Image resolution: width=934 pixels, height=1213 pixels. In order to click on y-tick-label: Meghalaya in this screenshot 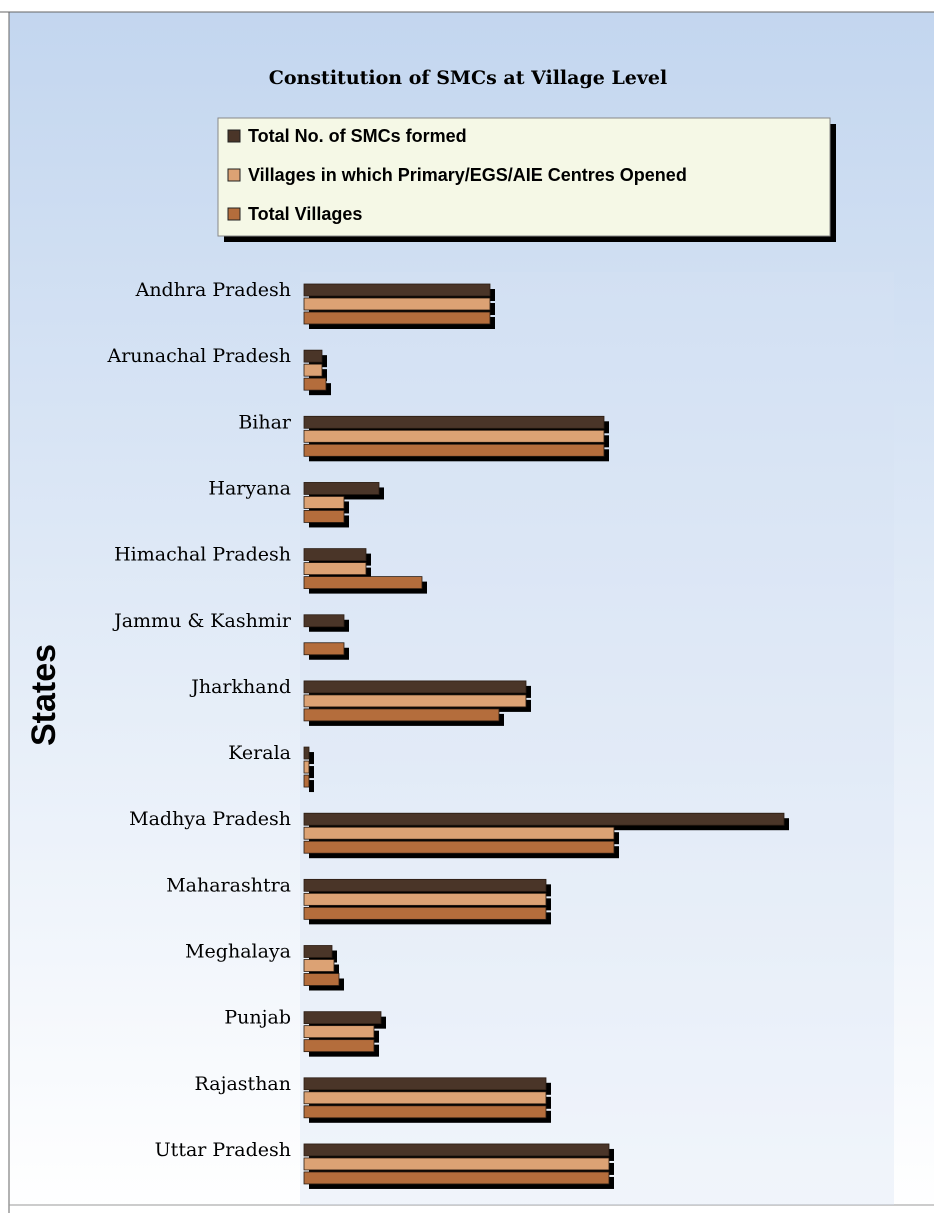, I will do `click(238, 952)`.